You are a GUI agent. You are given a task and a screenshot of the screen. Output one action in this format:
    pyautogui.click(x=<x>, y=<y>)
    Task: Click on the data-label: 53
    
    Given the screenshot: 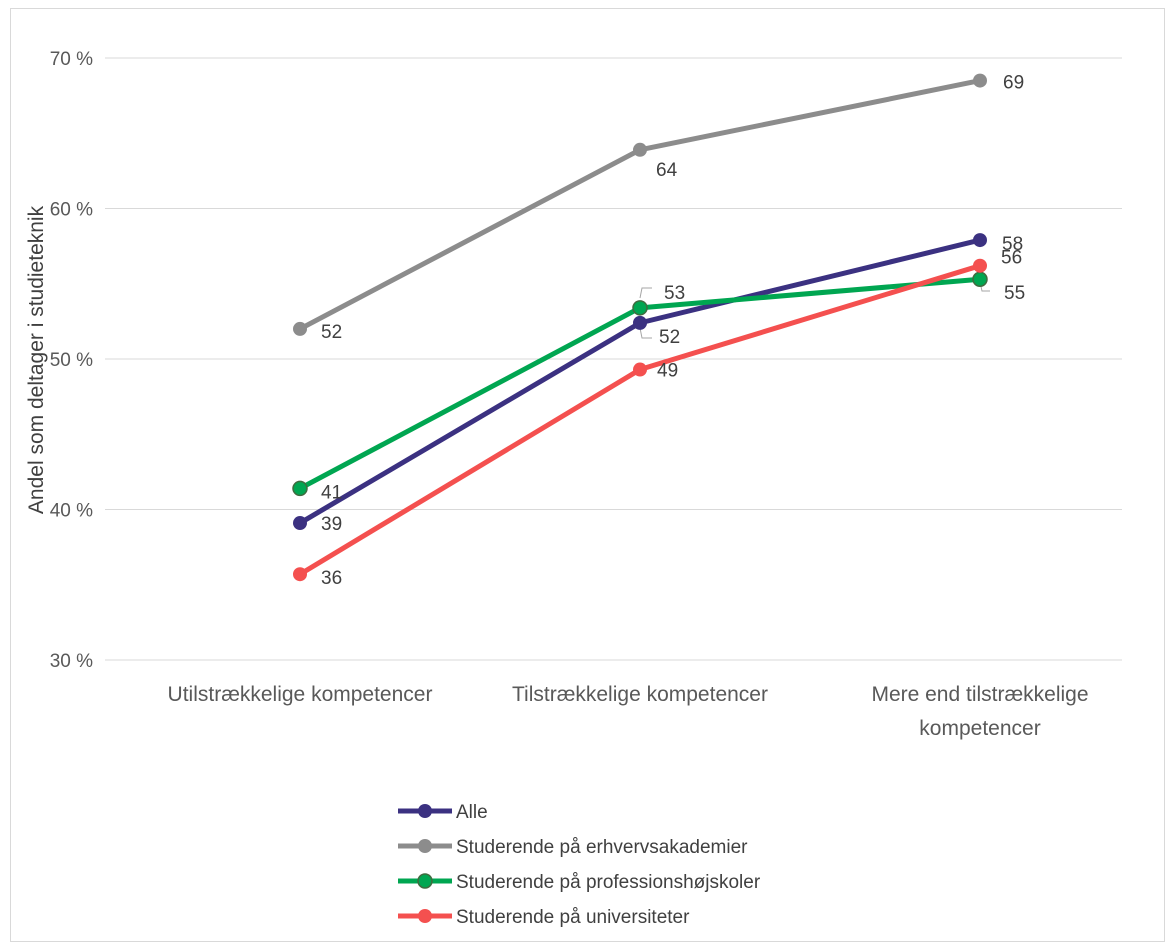 What is the action you would take?
    pyautogui.click(x=674, y=293)
    